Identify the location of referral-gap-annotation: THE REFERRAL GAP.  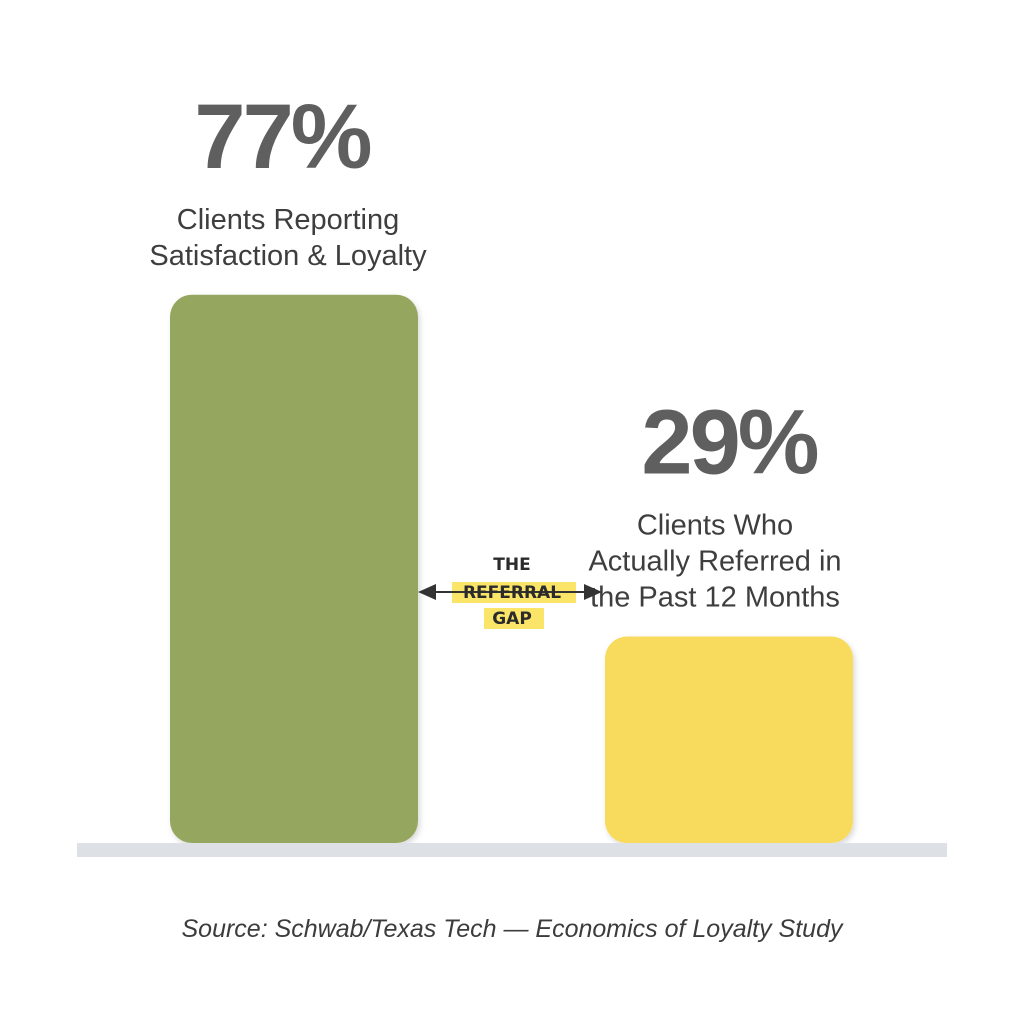
(510, 592).